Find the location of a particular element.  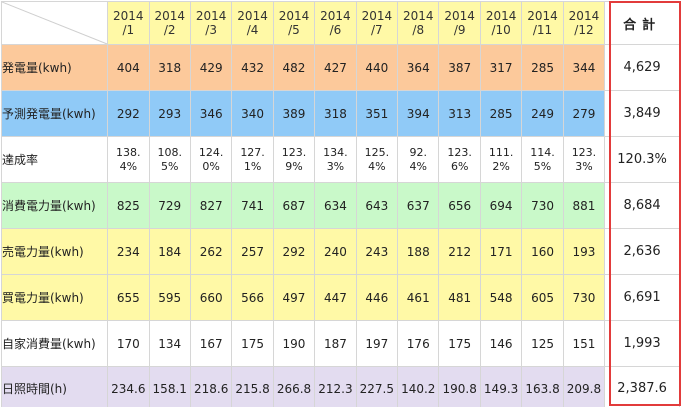

table-cell: 387 is located at coordinates (459, 67).